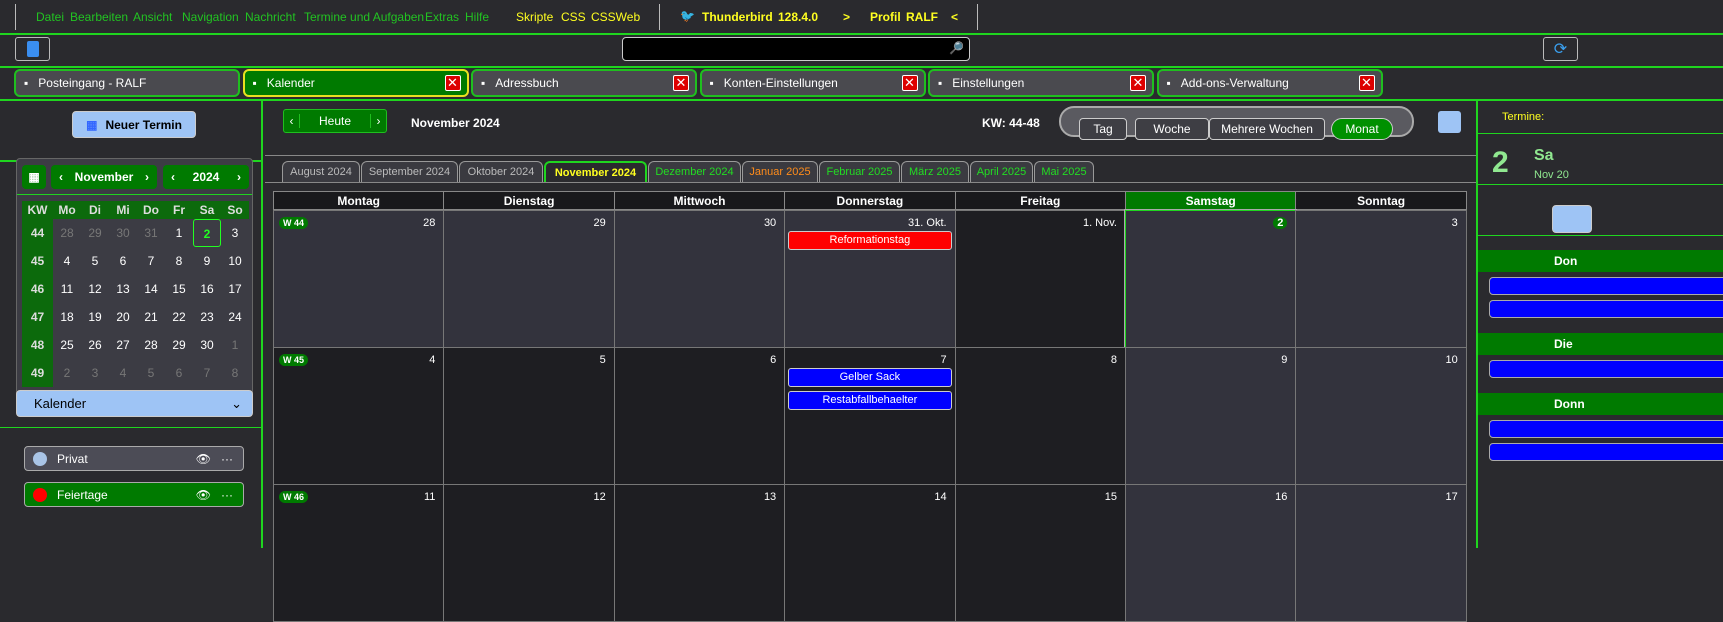  I want to click on day-cell: 30, so click(699, 279).